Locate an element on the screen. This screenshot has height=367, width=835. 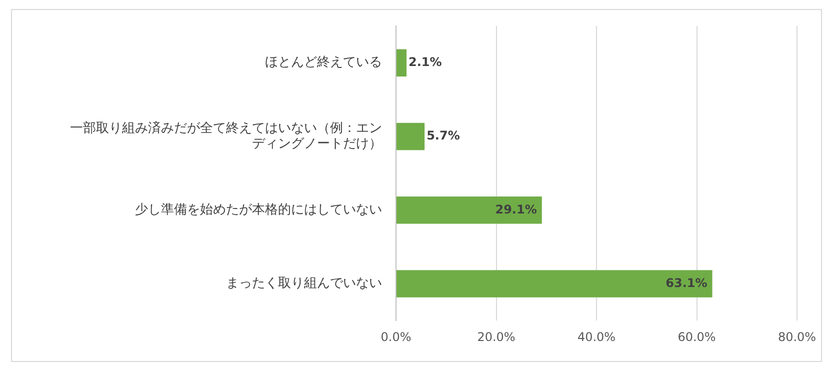
x-tick-label: 40.0% is located at coordinates (596, 337).